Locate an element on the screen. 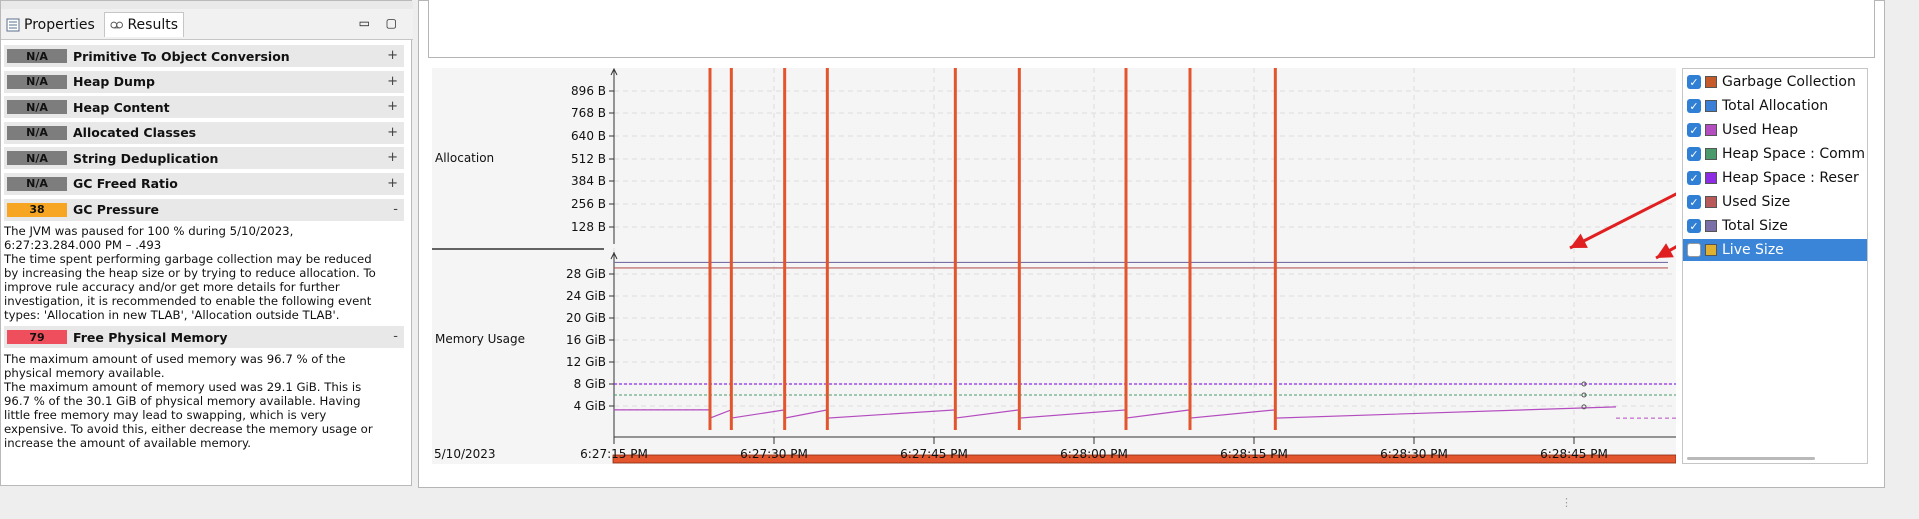 Image resolution: width=1919 pixels, height=519 pixels. annotation-arrows is located at coordinates (1622, 226).